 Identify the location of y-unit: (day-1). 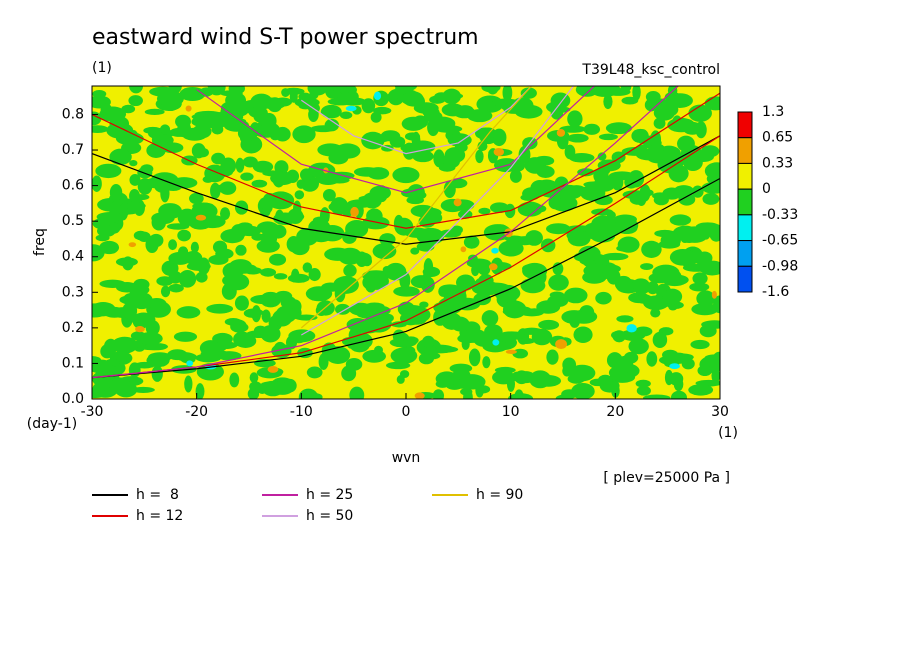
(52, 424).